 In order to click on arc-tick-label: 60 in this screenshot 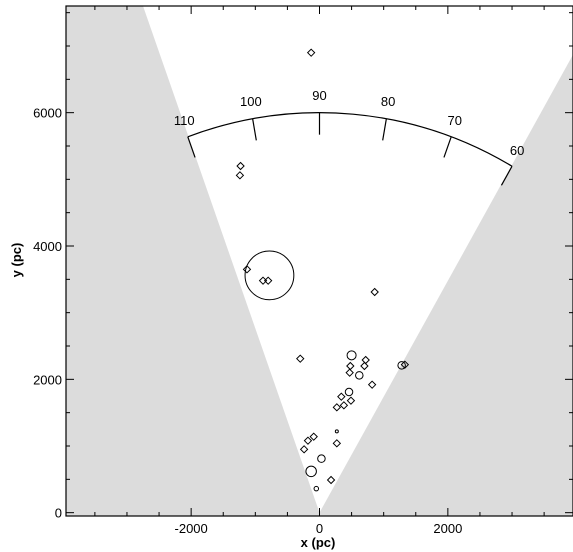, I will do `click(517, 150)`.